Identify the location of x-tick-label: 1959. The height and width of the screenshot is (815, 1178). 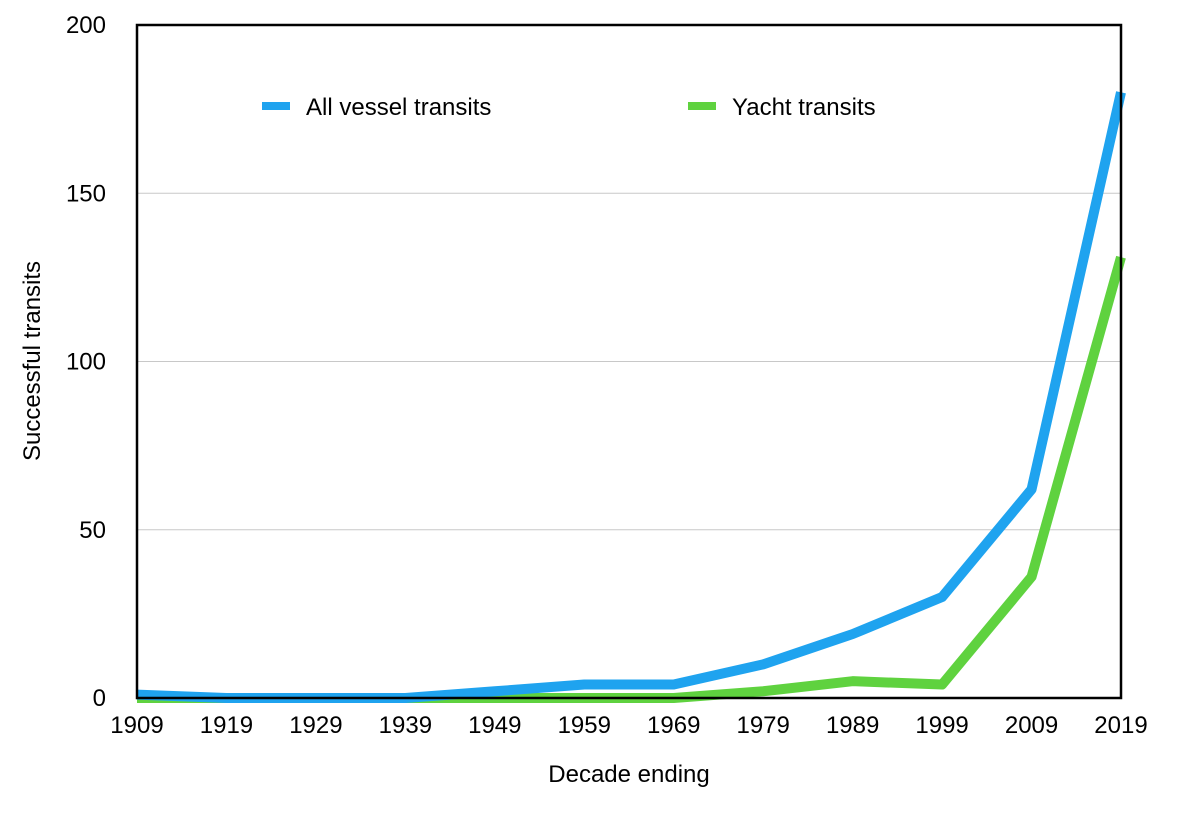
(584, 725).